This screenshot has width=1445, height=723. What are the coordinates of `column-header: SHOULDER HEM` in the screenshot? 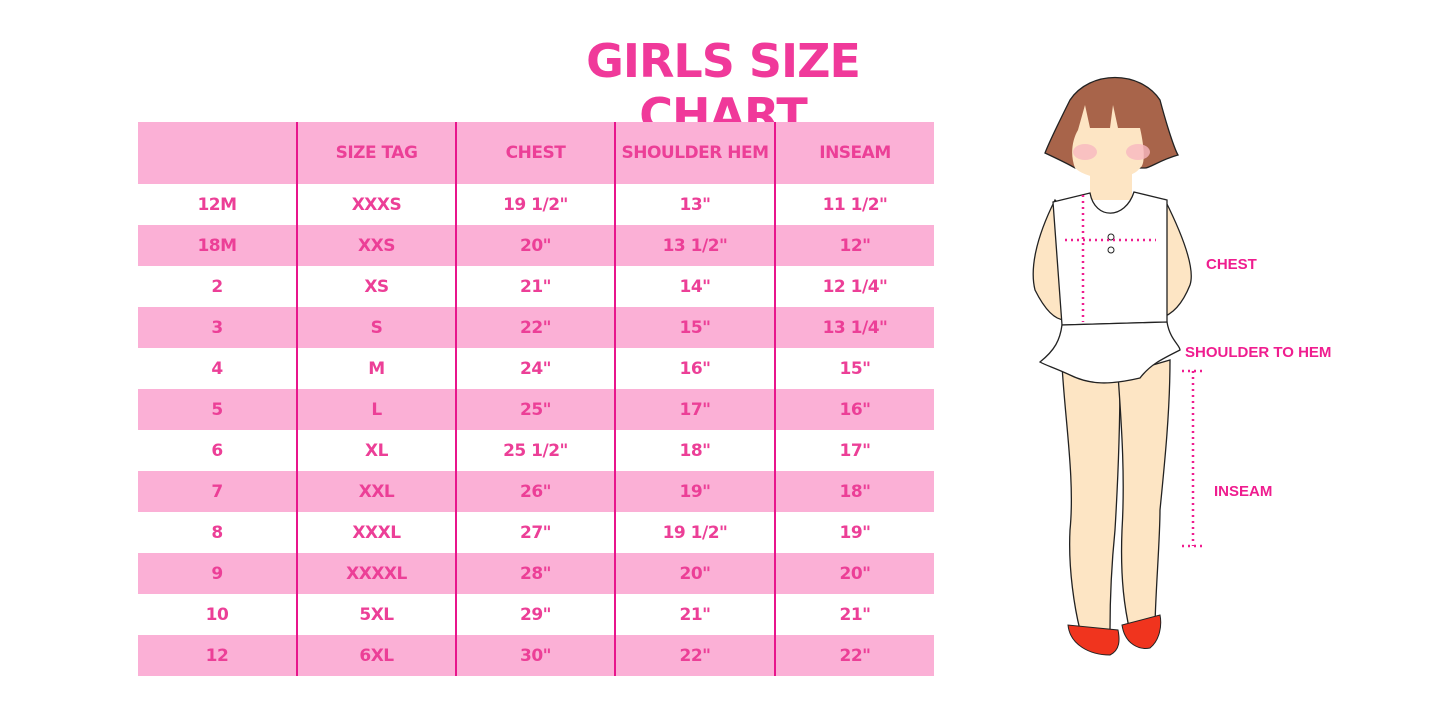 It's located at (694, 153).